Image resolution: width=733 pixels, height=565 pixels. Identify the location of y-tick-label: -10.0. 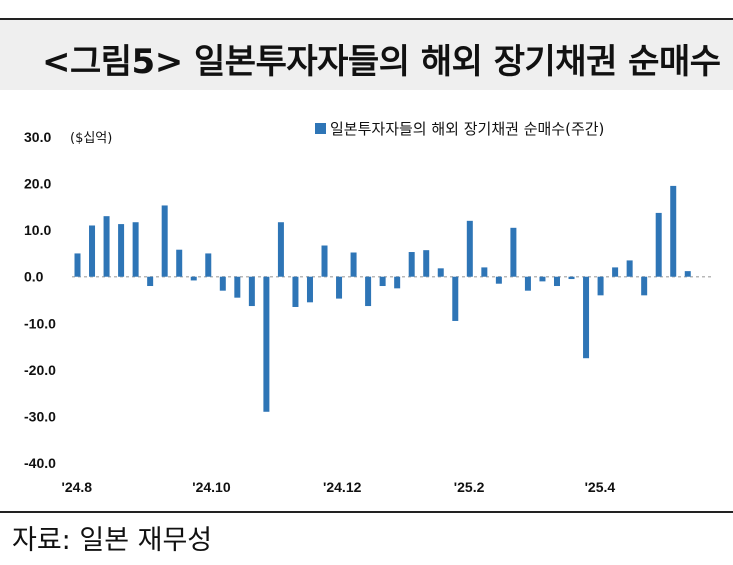
(40, 323).